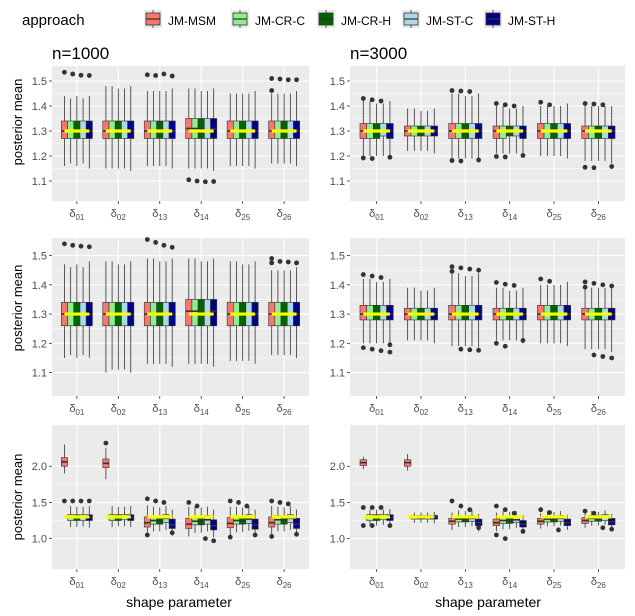 Image resolution: width=635 pixels, height=616 pixels. What do you see at coordinates (172, 523) in the screenshot?
I see `box-jm-st-h` at bounding box center [172, 523].